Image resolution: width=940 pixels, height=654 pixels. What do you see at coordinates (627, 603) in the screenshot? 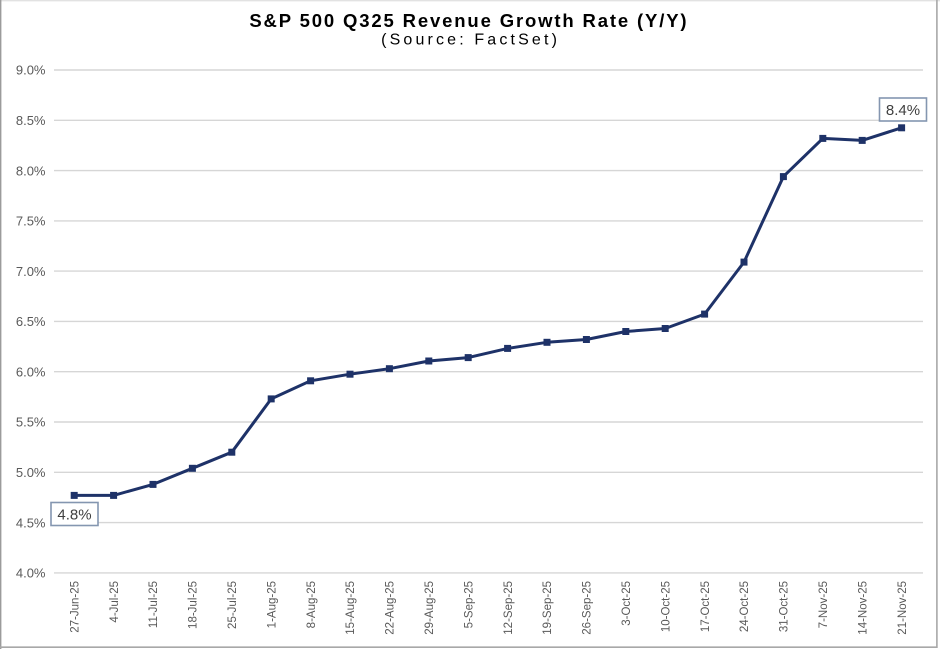
I see `svg-text: 3-Oct-25` at bounding box center [627, 603].